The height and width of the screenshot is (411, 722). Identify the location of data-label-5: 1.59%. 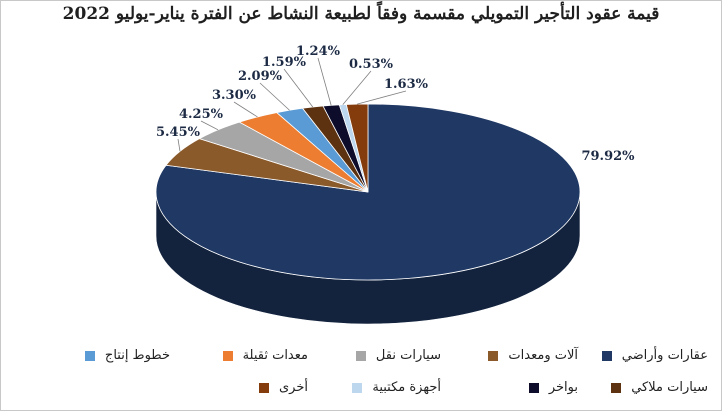
(284, 62).